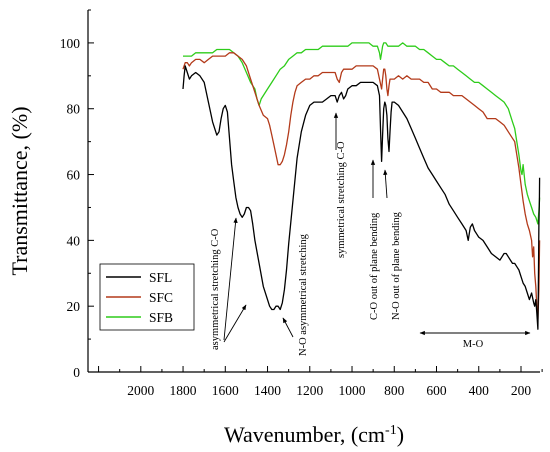  Describe the element at coordinates (74, 175) in the screenshot. I see `y-tick-label: 60` at that location.